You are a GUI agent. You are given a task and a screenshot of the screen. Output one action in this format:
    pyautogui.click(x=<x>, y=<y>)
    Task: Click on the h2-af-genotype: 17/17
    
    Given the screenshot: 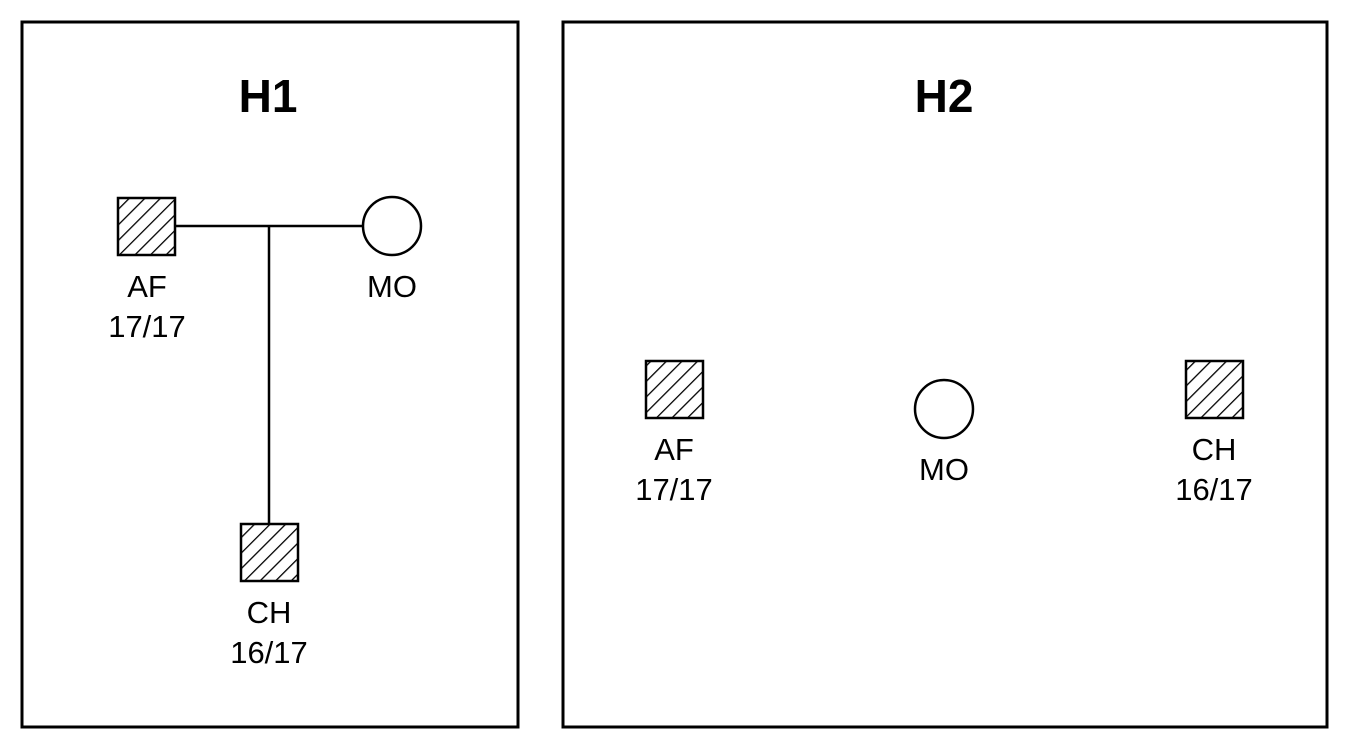 What is the action you would take?
    pyautogui.click(x=674, y=489)
    